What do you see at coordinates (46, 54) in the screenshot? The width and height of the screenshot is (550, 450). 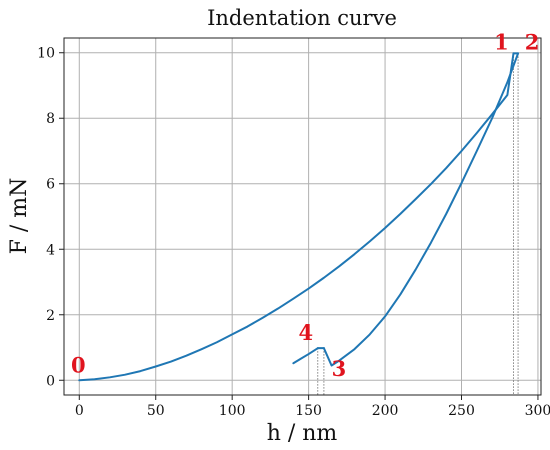 I see `y-tick-label: 10` at bounding box center [46, 54].